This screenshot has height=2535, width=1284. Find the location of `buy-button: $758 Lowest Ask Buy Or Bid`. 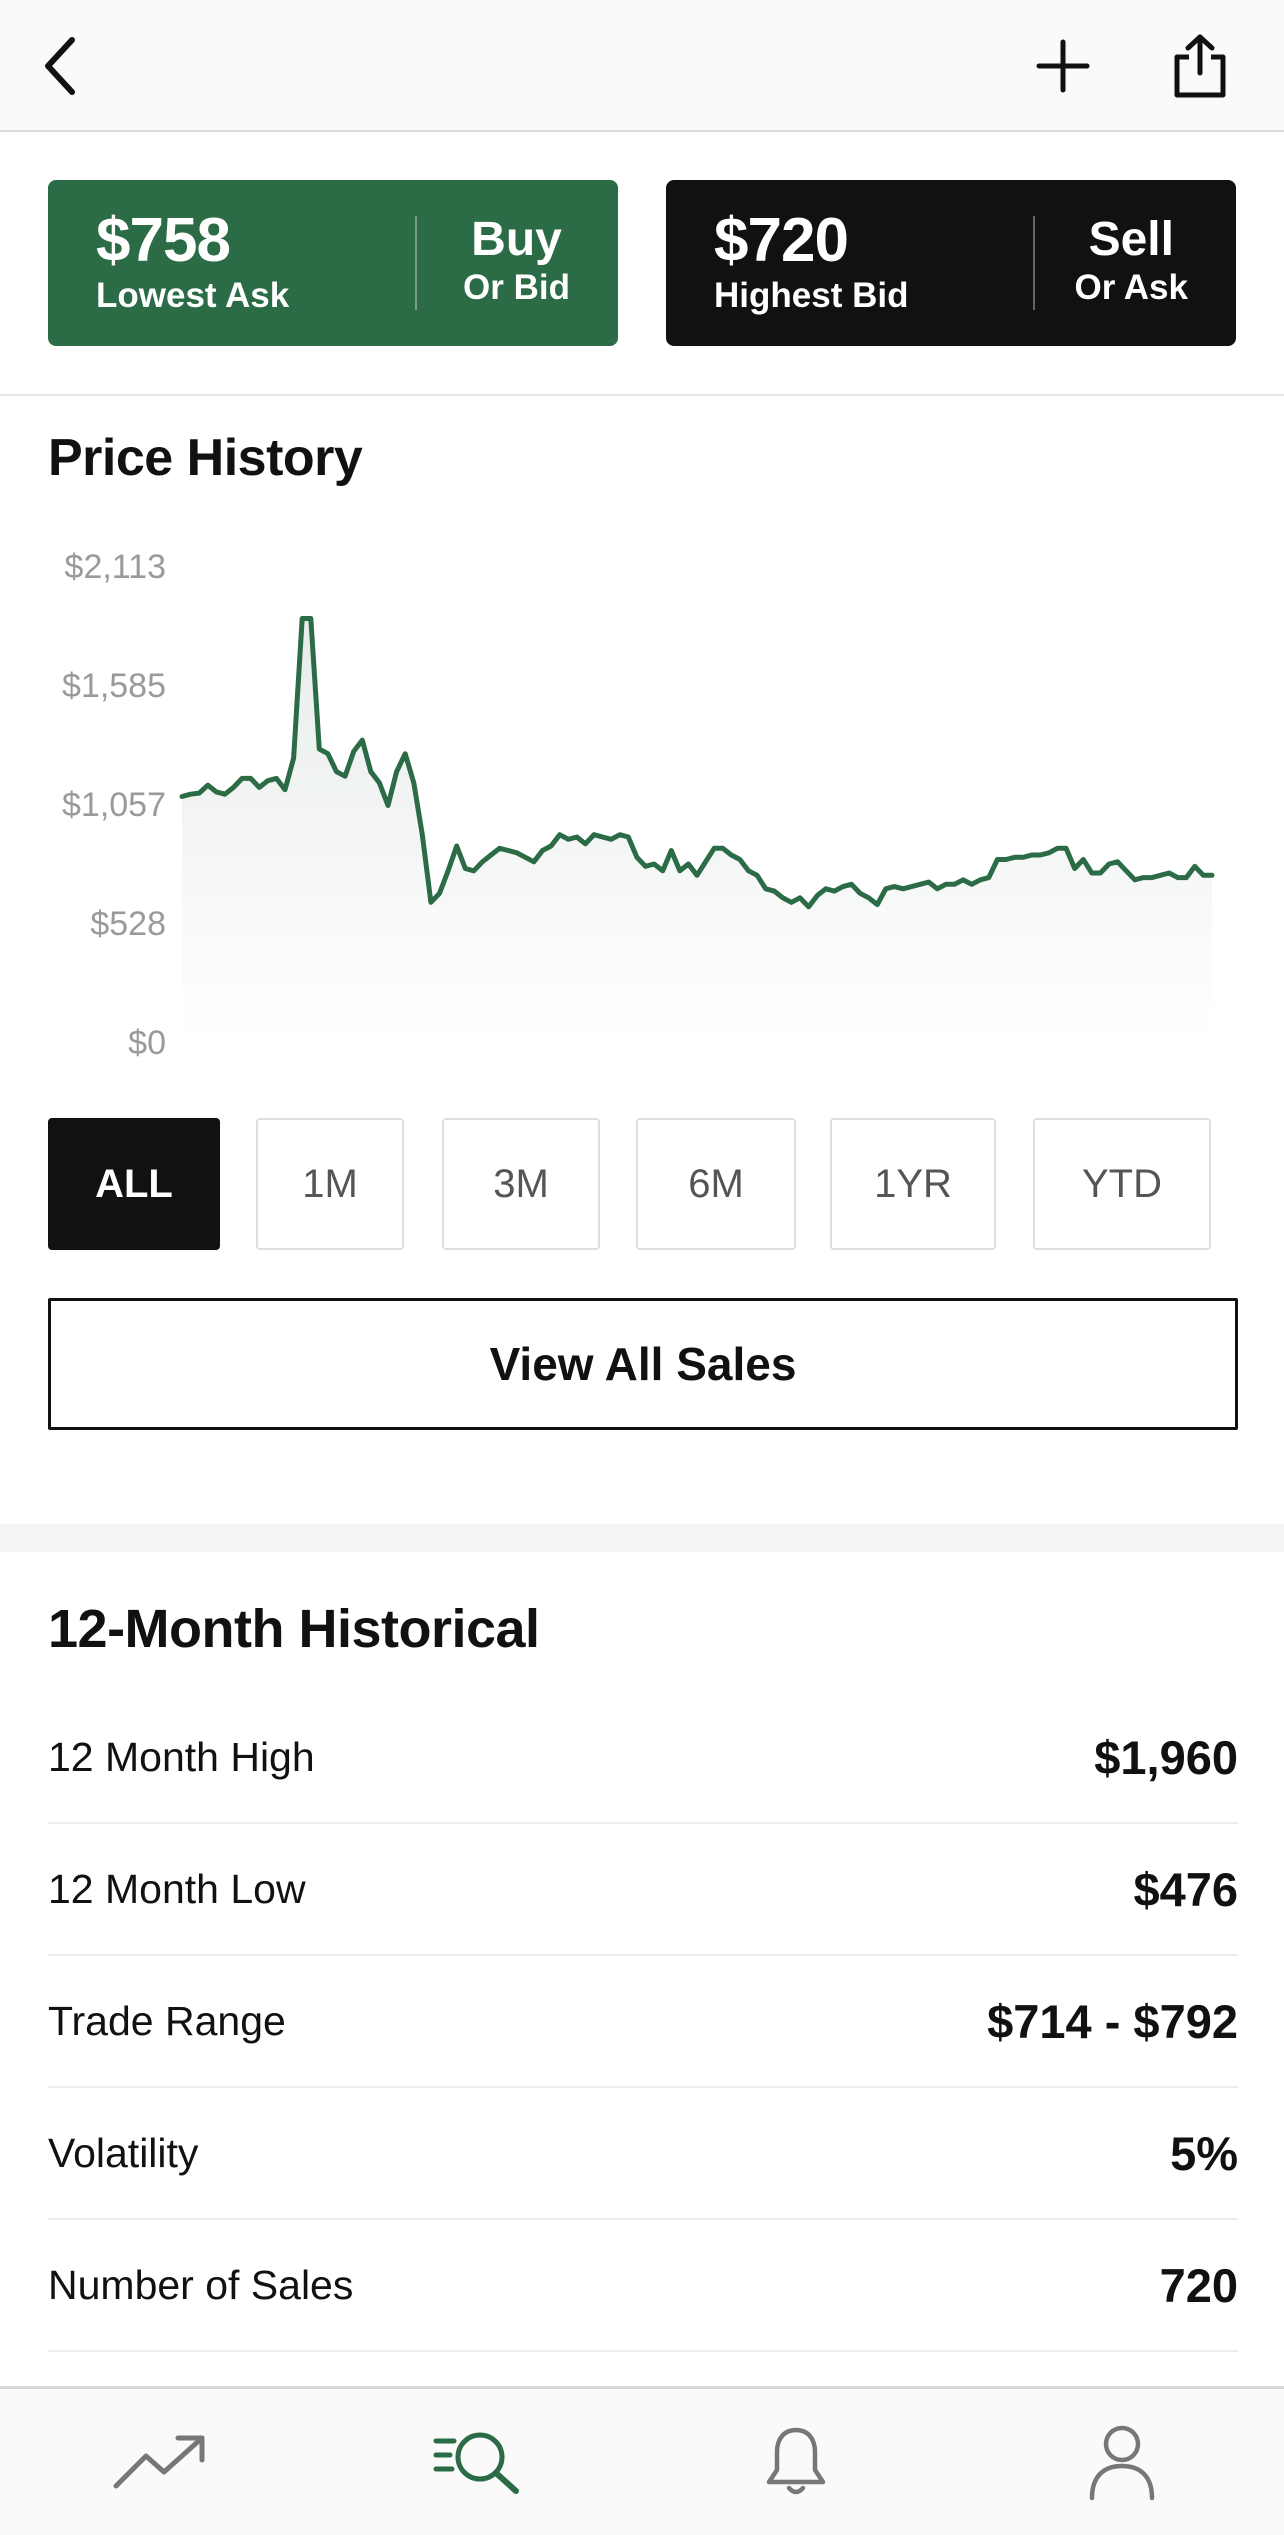

buy-button: $758 Lowest Ask Buy Or Bid is located at coordinates (333, 263).